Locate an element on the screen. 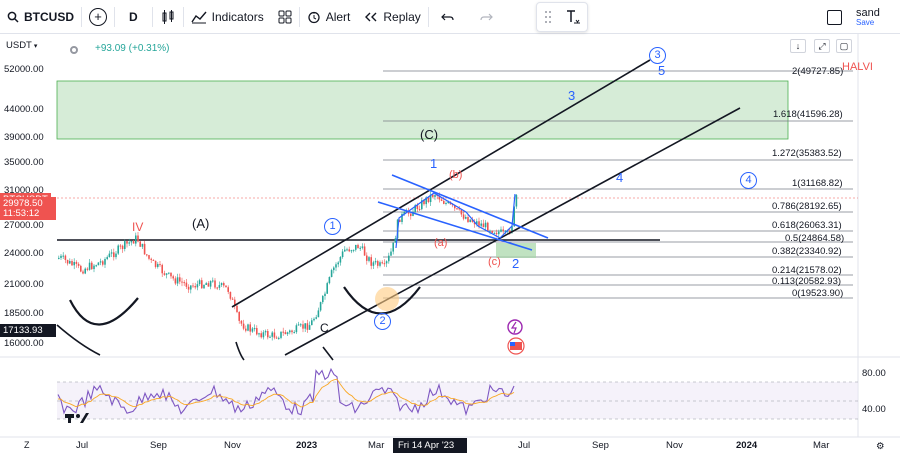 Image resolution: width=900 pixels, height=453 pixels. collapse-button: ↓ is located at coordinates (798, 46).